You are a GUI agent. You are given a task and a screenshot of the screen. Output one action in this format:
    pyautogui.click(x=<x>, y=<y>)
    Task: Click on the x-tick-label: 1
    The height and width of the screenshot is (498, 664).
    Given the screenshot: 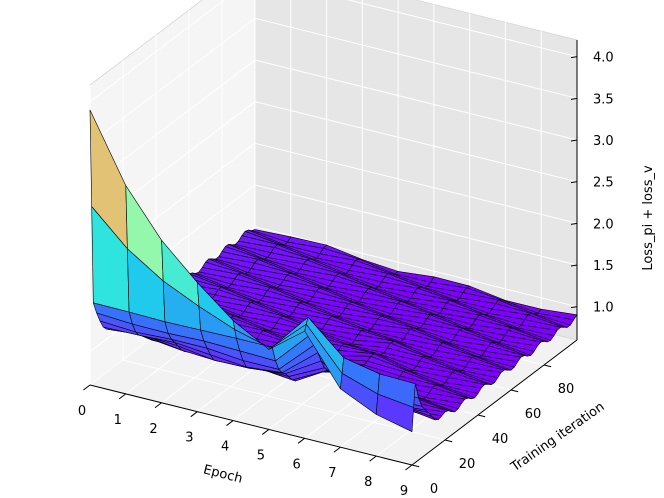 What is the action you would take?
    pyautogui.click(x=118, y=420)
    